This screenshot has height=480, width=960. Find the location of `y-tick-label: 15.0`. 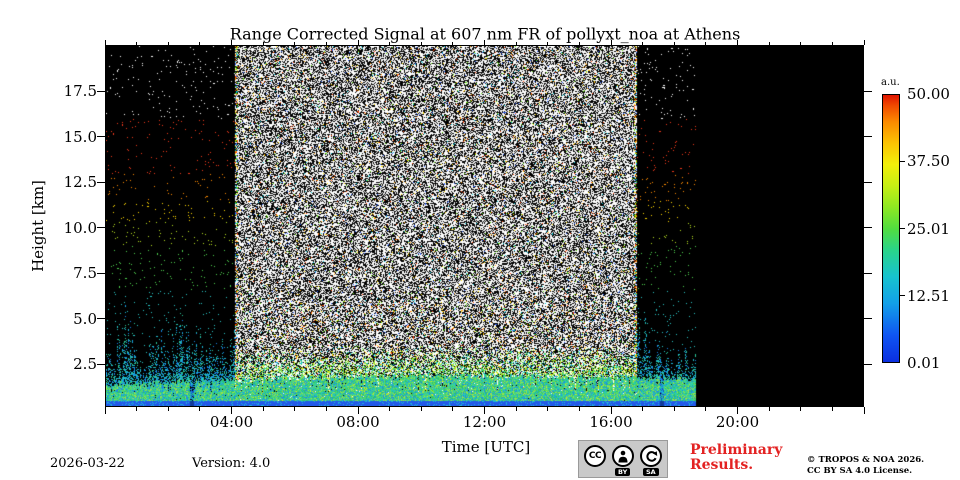

y-tick-label: 15.0 is located at coordinates (80, 136).